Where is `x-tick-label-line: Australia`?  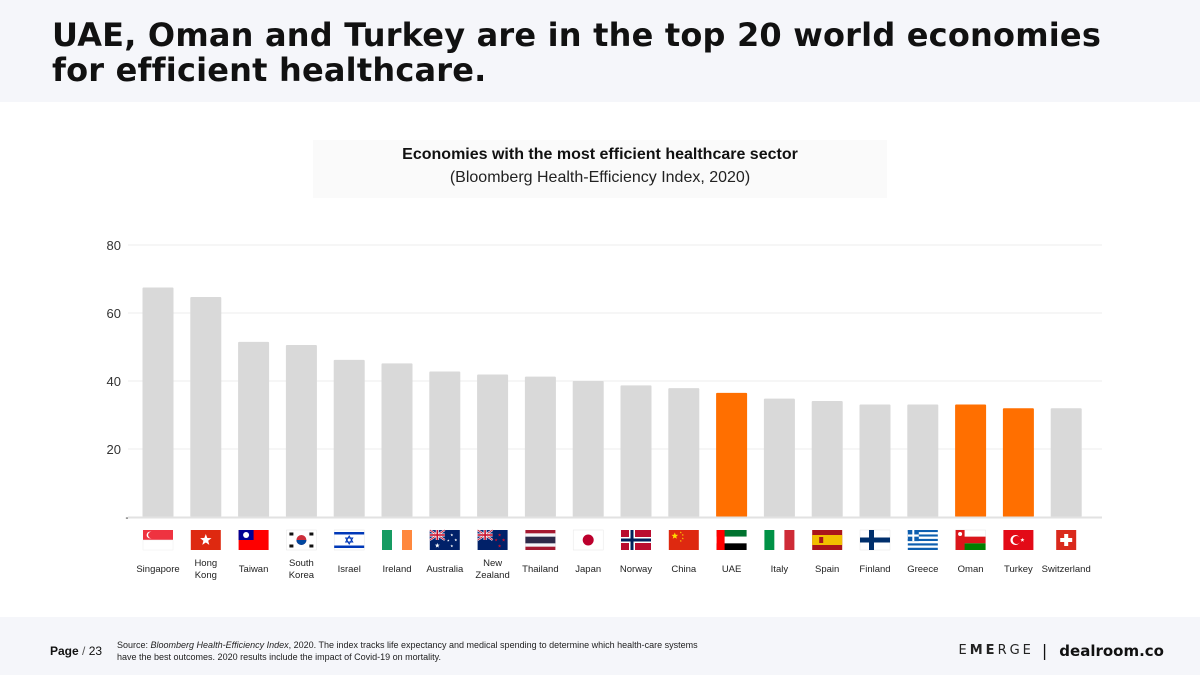
x-tick-label-line: Australia is located at coordinates (445, 569).